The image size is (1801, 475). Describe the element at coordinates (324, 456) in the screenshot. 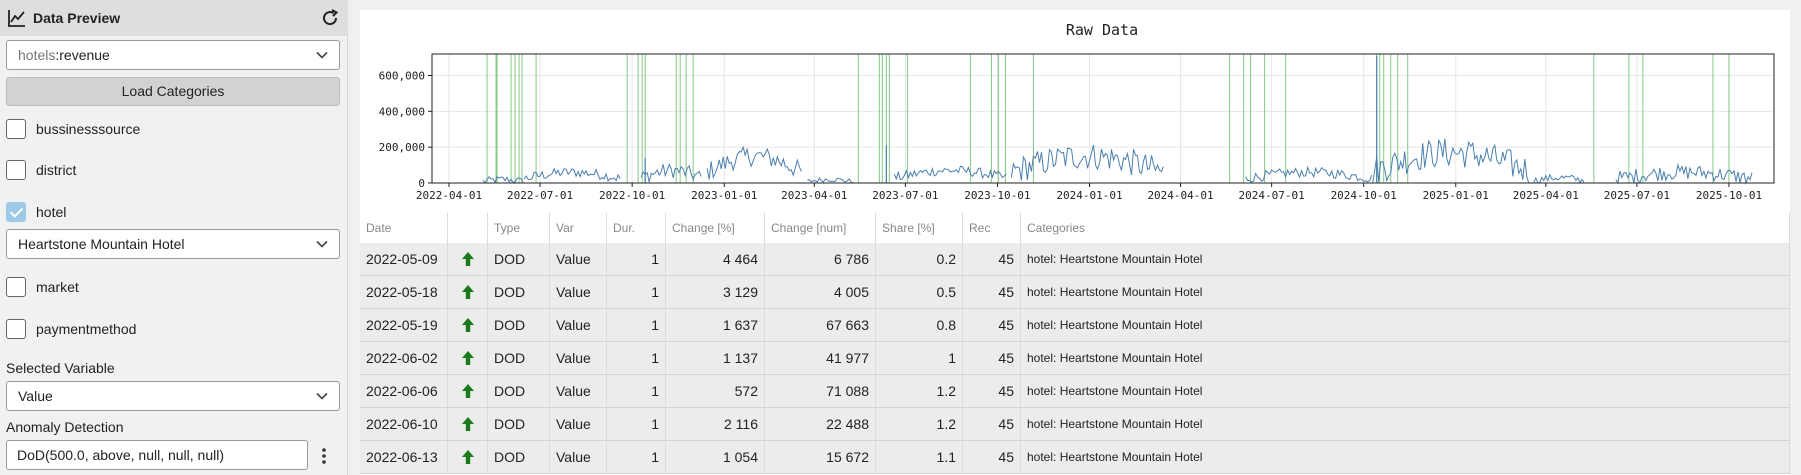

I see `more-vertical-icon` at that location.